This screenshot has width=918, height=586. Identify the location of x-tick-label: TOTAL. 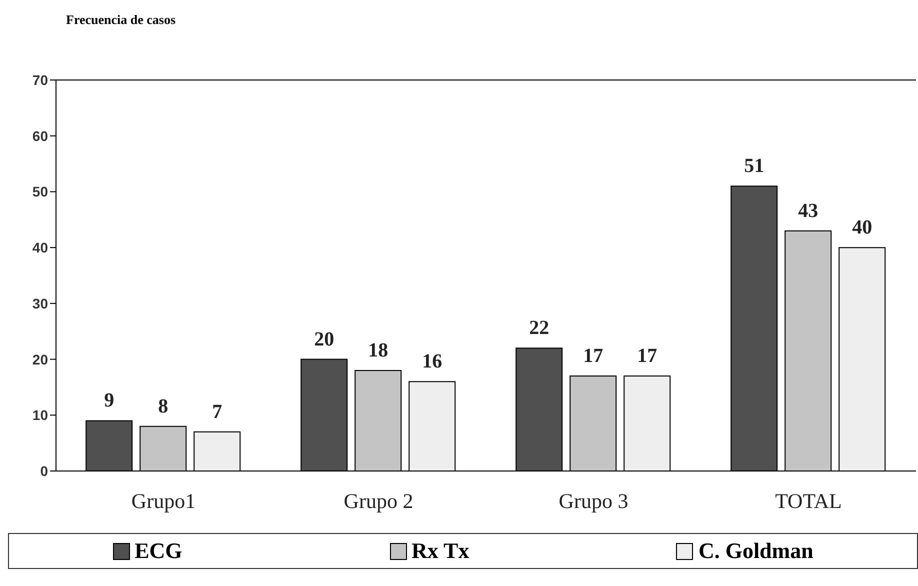
(808, 500).